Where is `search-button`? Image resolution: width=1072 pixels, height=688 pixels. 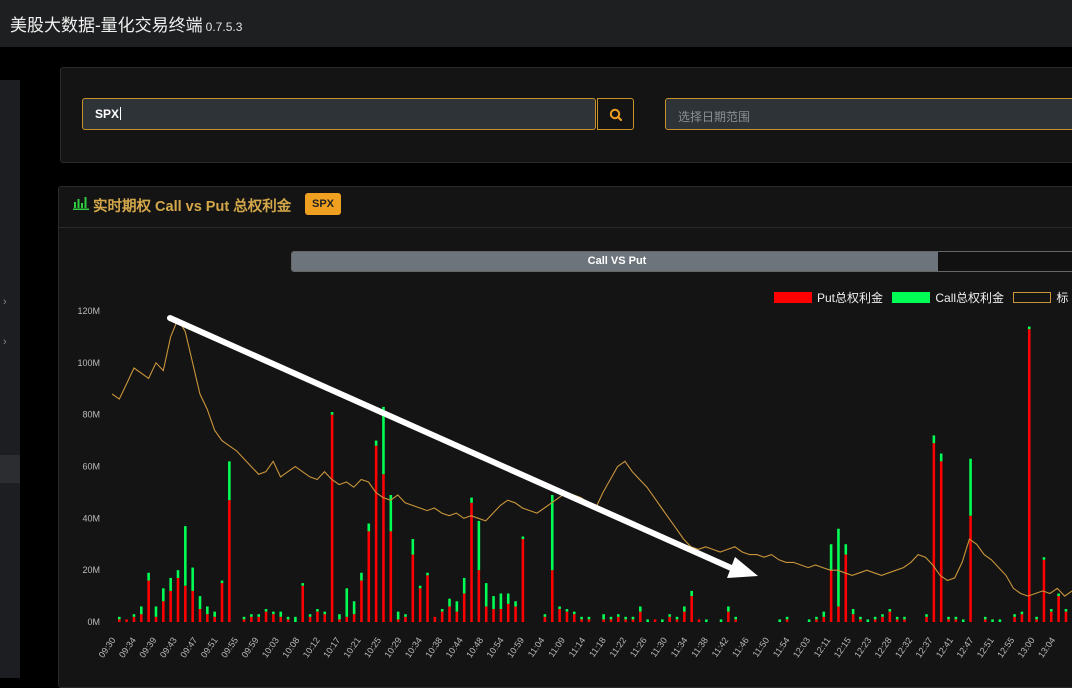
search-button is located at coordinates (615, 114).